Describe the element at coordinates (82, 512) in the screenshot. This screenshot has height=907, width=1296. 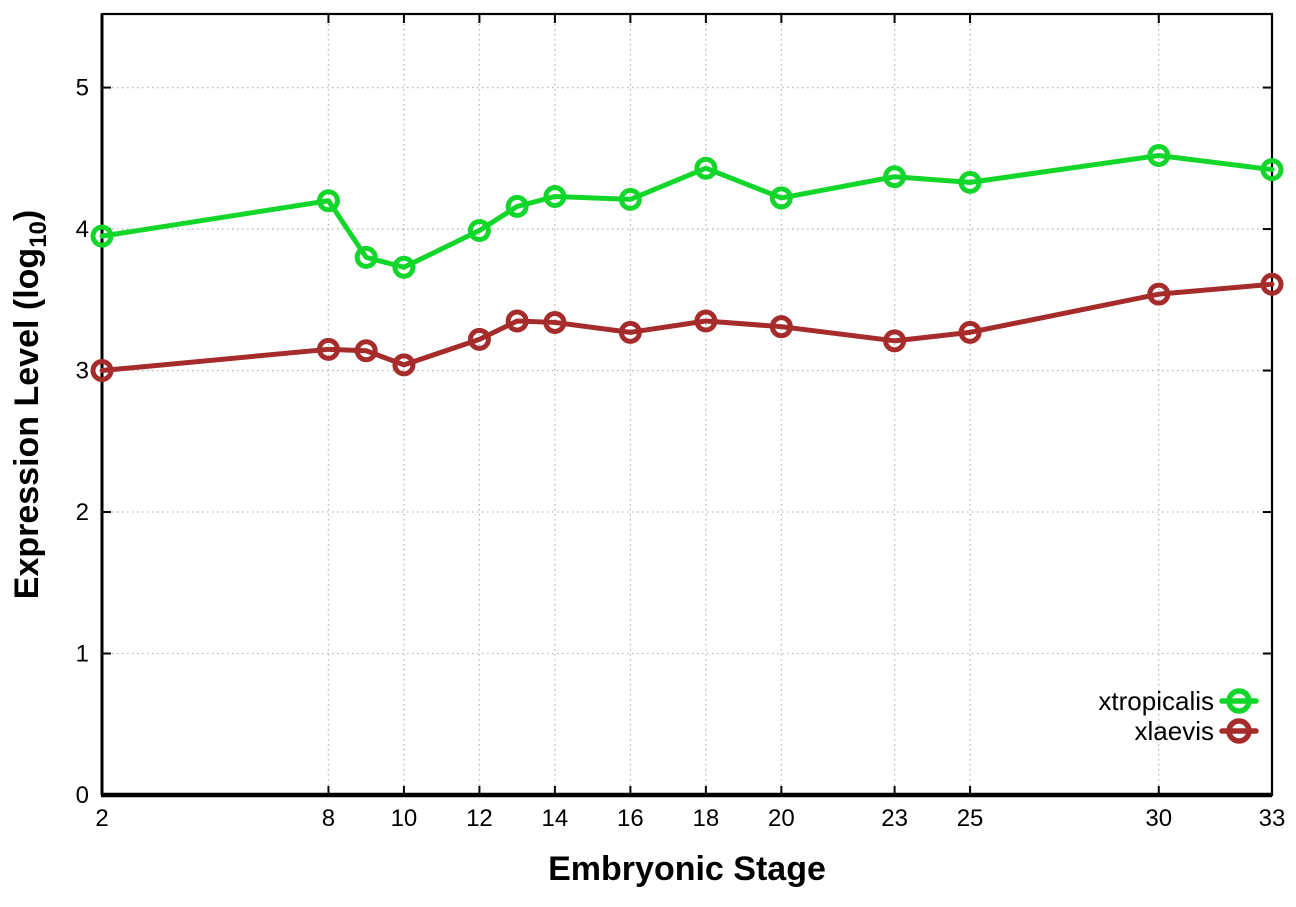
I see `y-tick-label: 2` at that location.